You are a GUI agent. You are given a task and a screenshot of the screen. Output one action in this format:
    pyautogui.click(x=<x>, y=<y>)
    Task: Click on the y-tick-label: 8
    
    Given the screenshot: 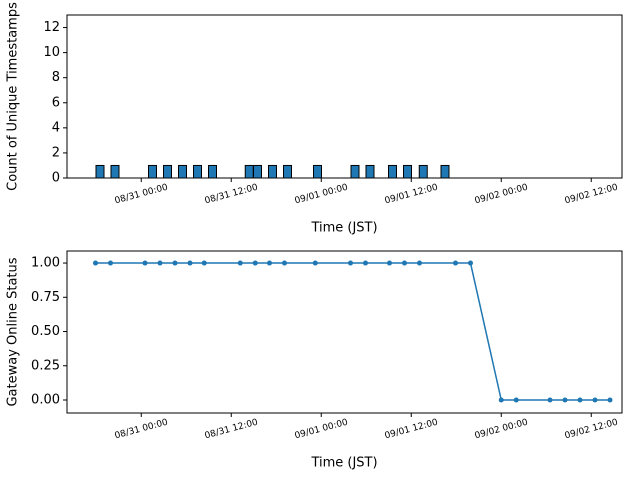 What is the action you would take?
    pyautogui.click(x=56, y=77)
    